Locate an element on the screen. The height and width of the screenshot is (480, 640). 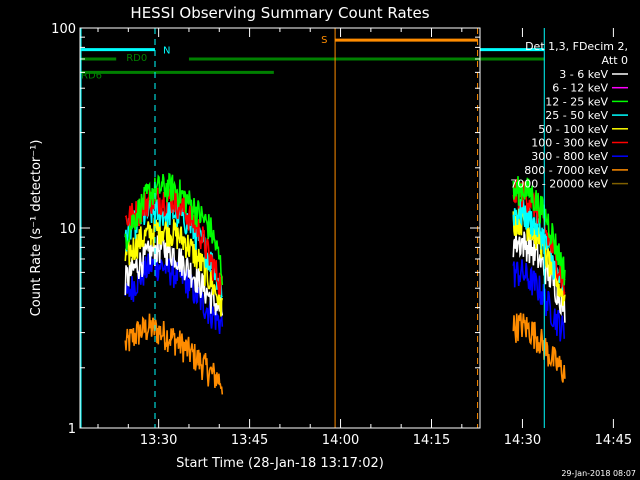
x-tick-label: 13:45 is located at coordinates (249, 440).